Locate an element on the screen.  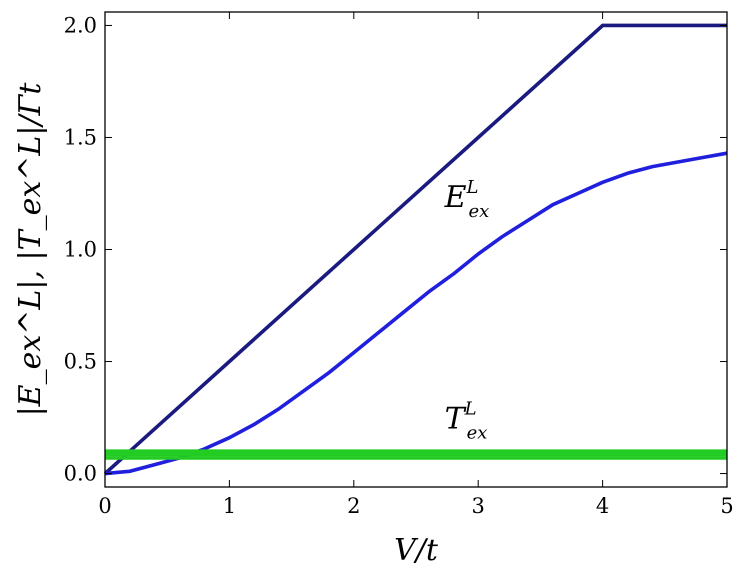
x-tick-label: 1 is located at coordinates (229, 506).